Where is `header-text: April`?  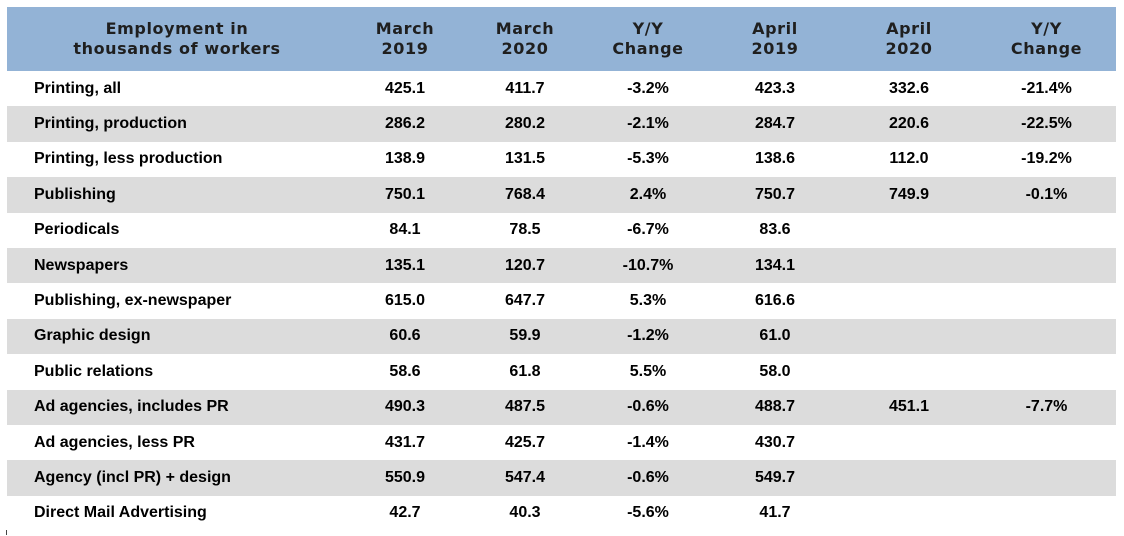
header-text: April is located at coordinates (909, 28).